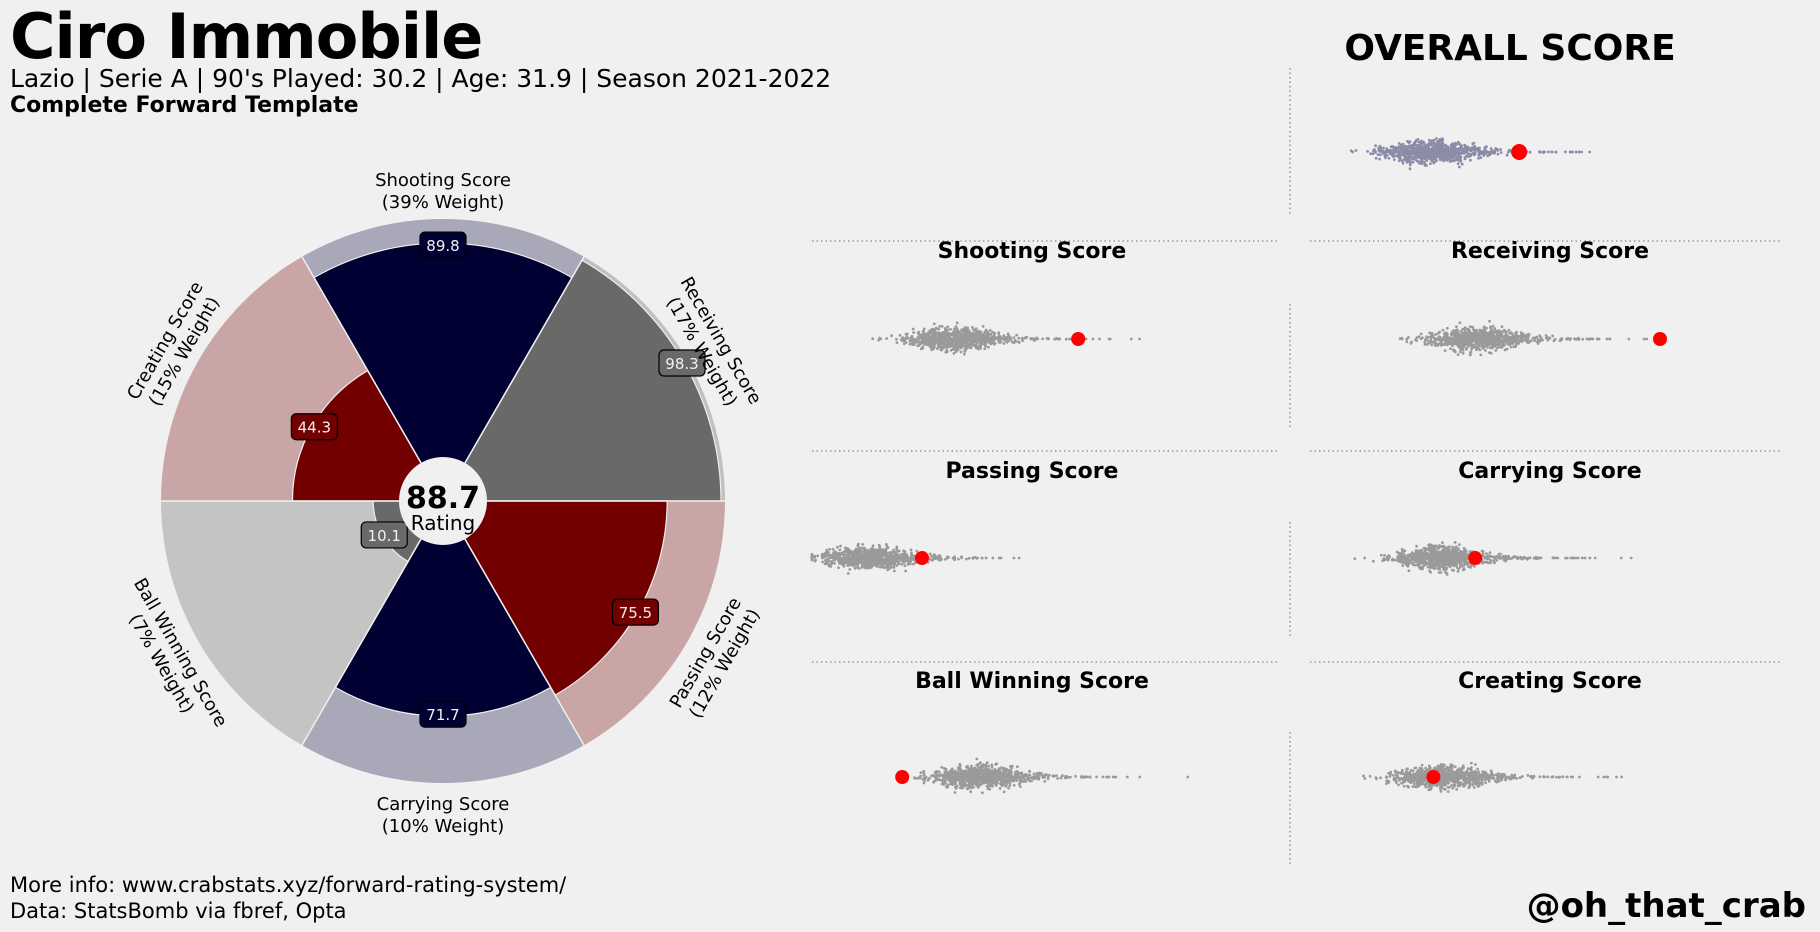 This screenshot has height=932, width=1820. Describe the element at coordinates (443, 191) in the screenshot. I see `shooting-score-label: Shooting Score(39% Weight)` at that location.